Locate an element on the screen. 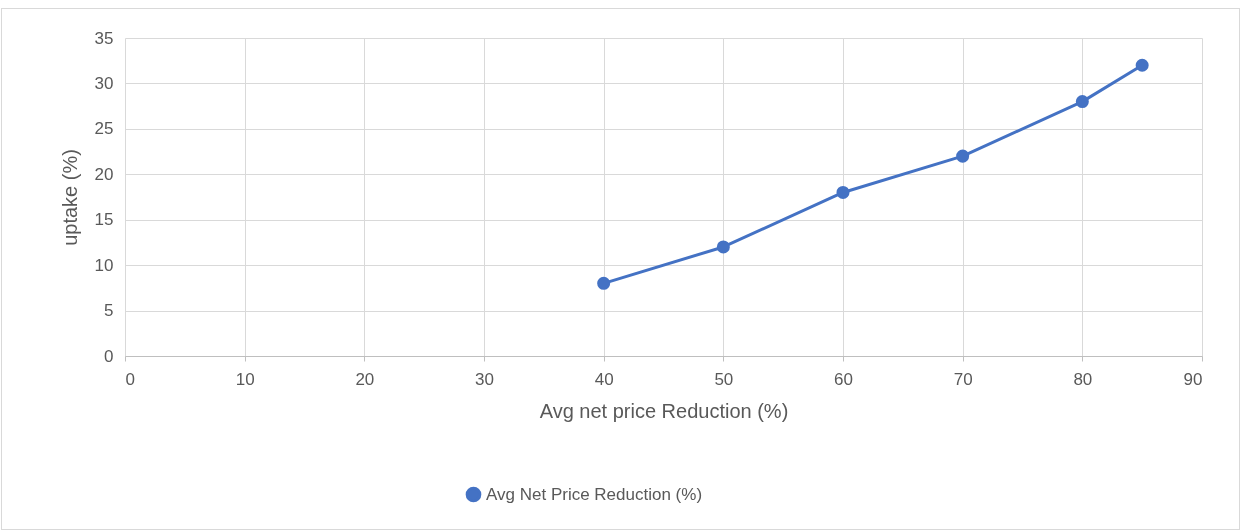 This screenshot has width=1243, height=532. x-tick-label: 50 is located at coordinates (724, 379).